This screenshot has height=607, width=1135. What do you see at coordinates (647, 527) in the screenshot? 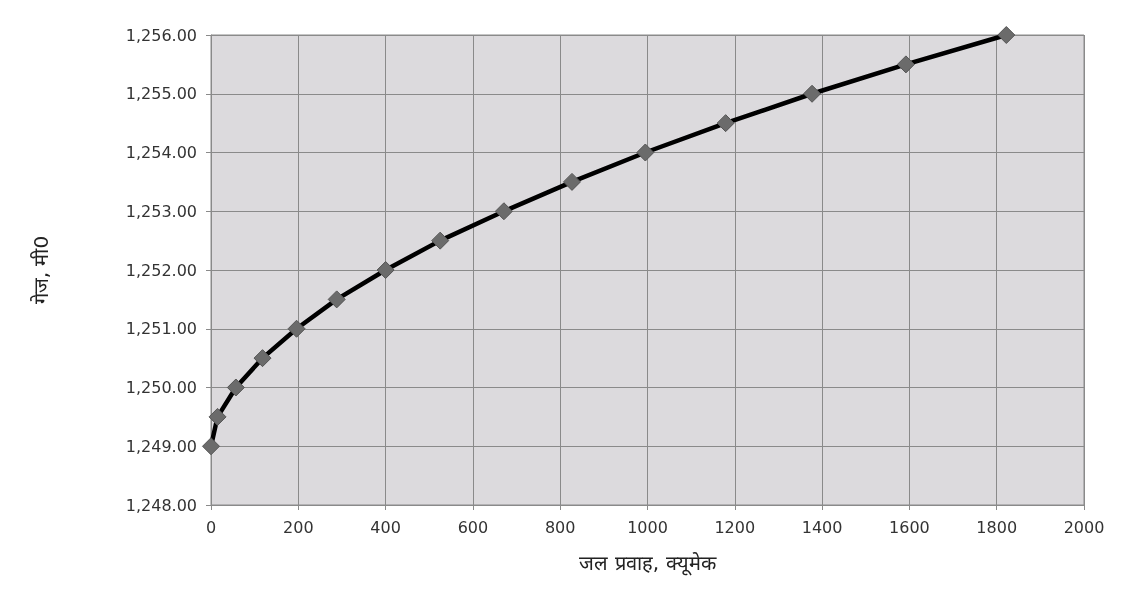
I see `x-tick-label: 1000` at bounding box center [647, 527].